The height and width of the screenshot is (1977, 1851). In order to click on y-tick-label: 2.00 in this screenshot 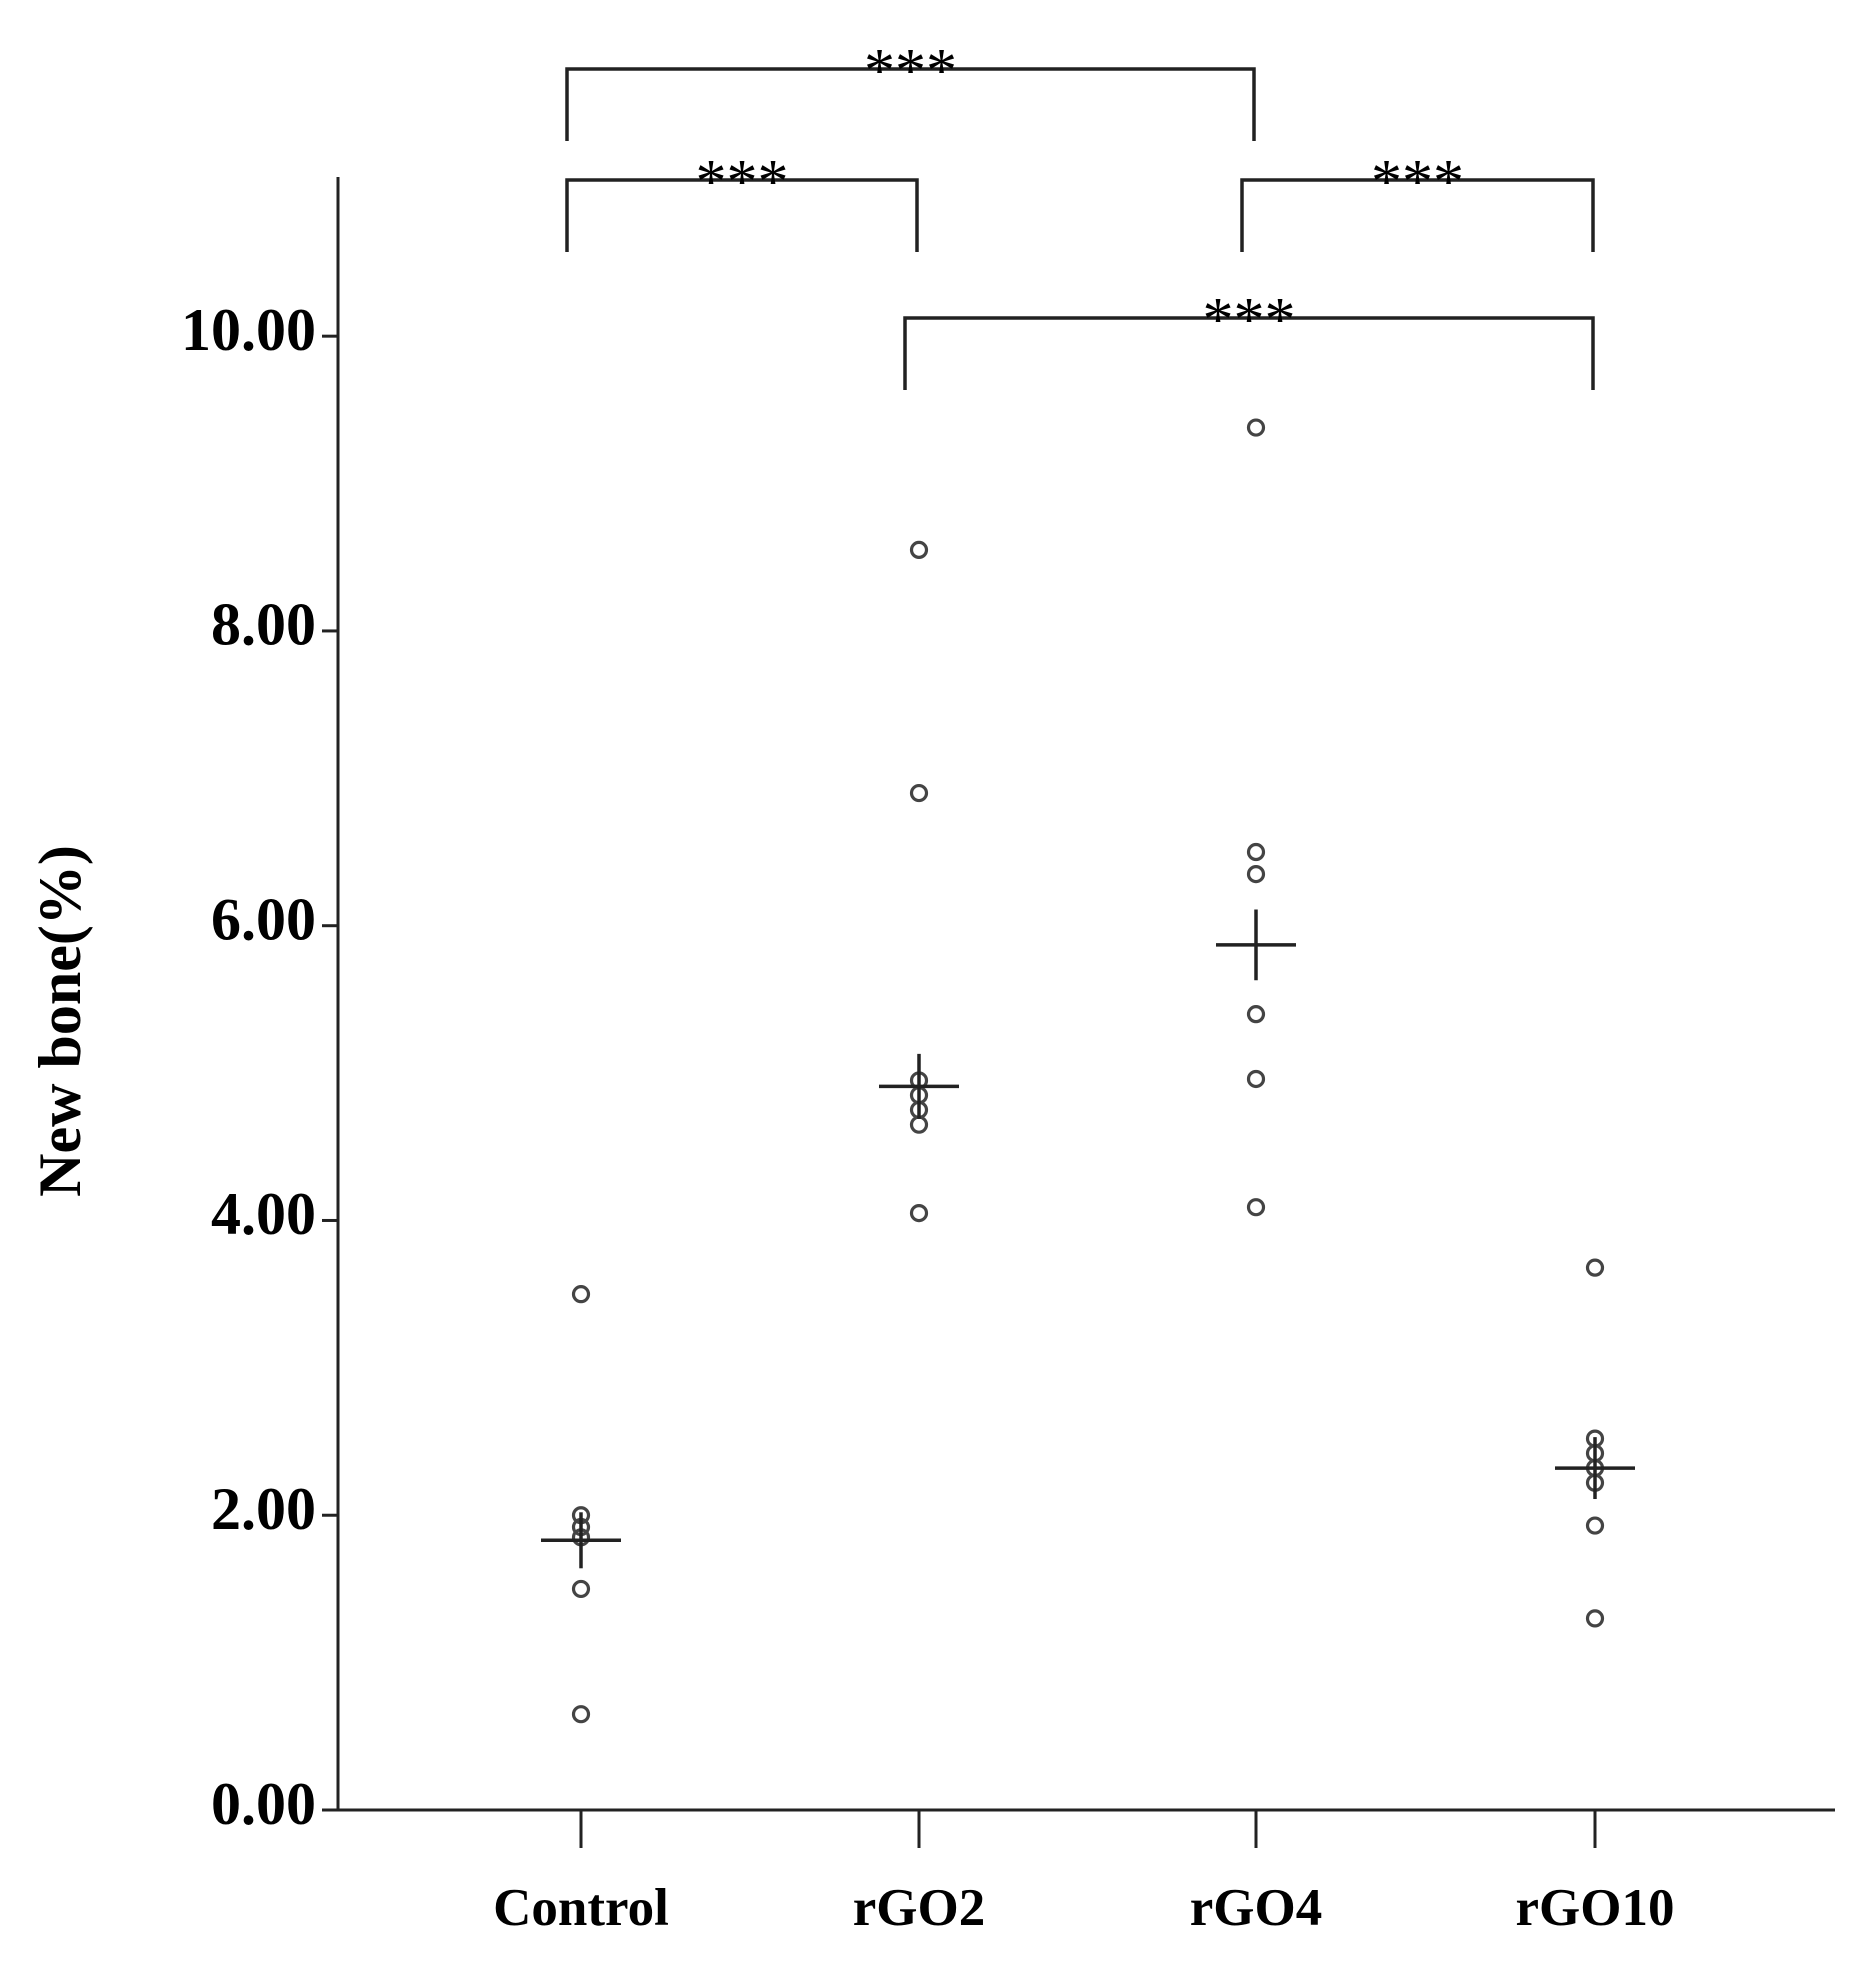, I will do `click(263, 1509)`.